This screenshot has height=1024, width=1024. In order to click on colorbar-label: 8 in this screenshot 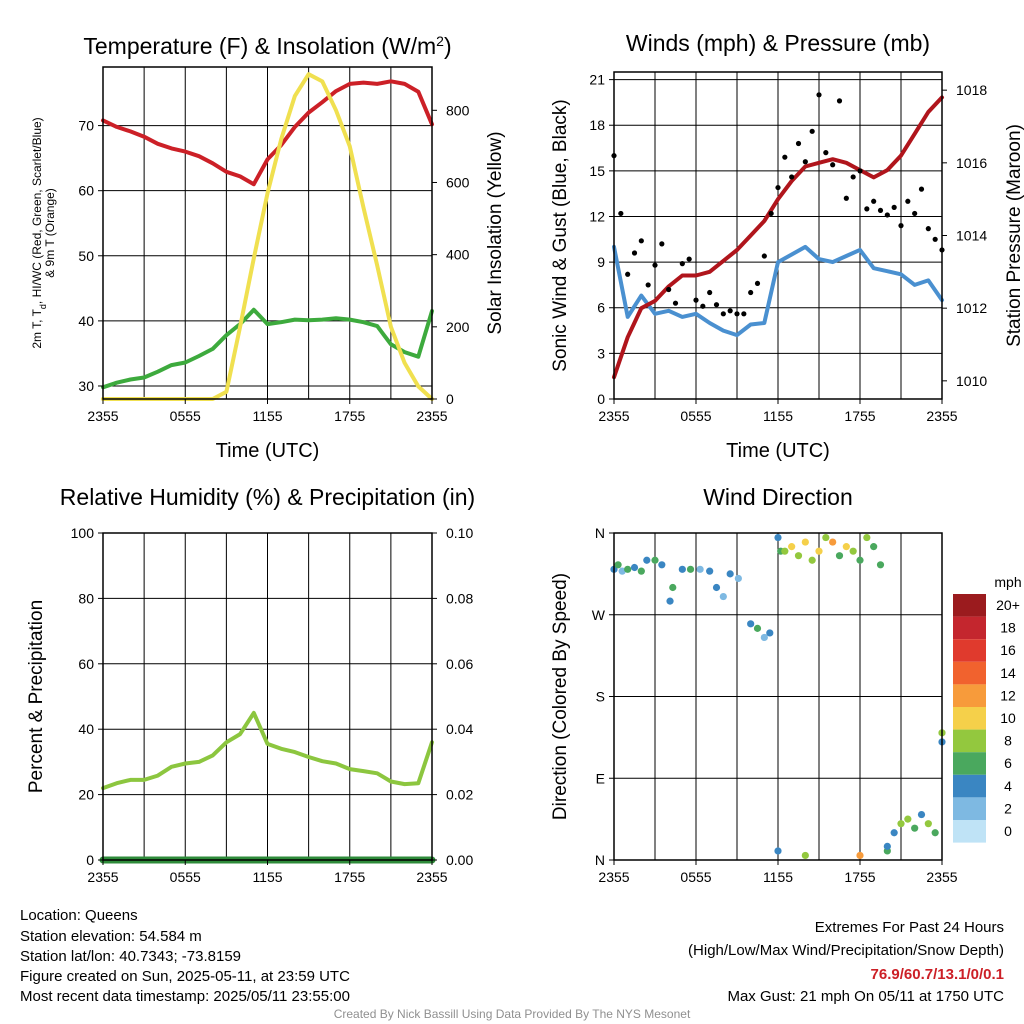, I will do `click(1008, 741)`.